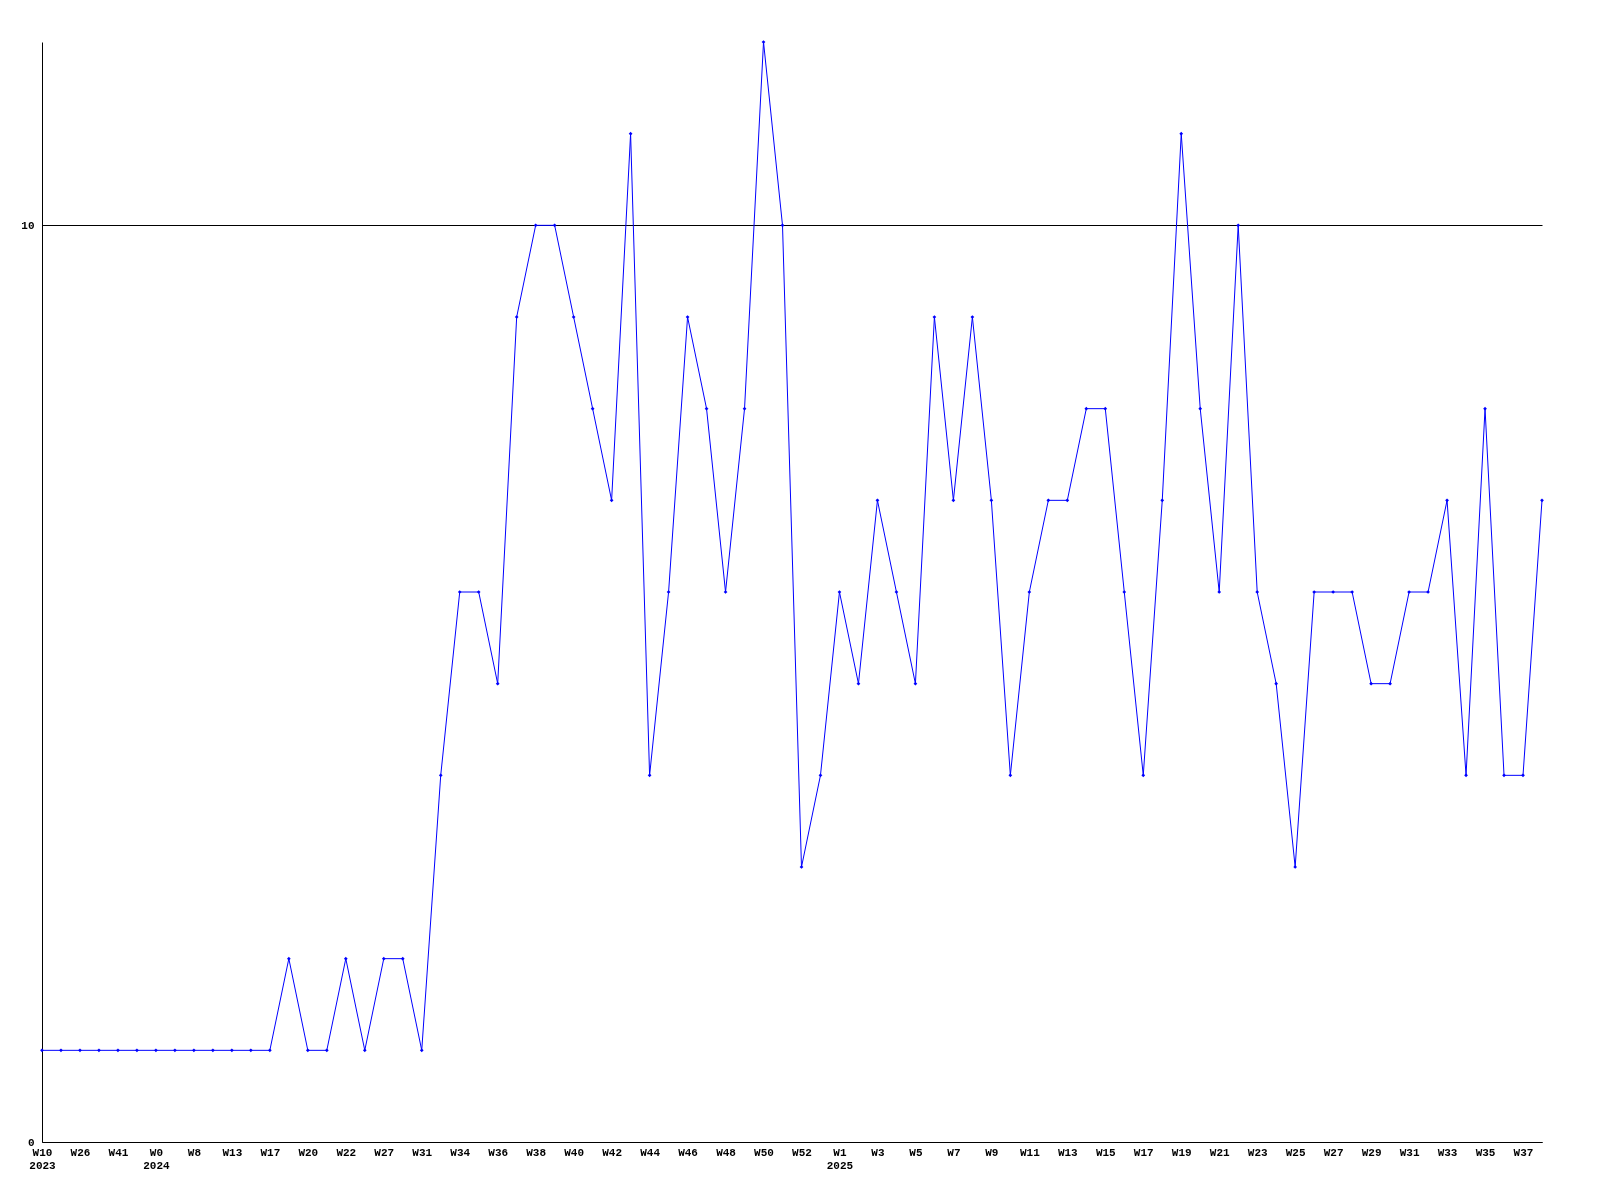 This screenshot has height=1200, width=1600. What do you see at coordinates (80, 1152) in the screenshot?
I see `x-tick-label: W26` at bounding box center [80, 1152].